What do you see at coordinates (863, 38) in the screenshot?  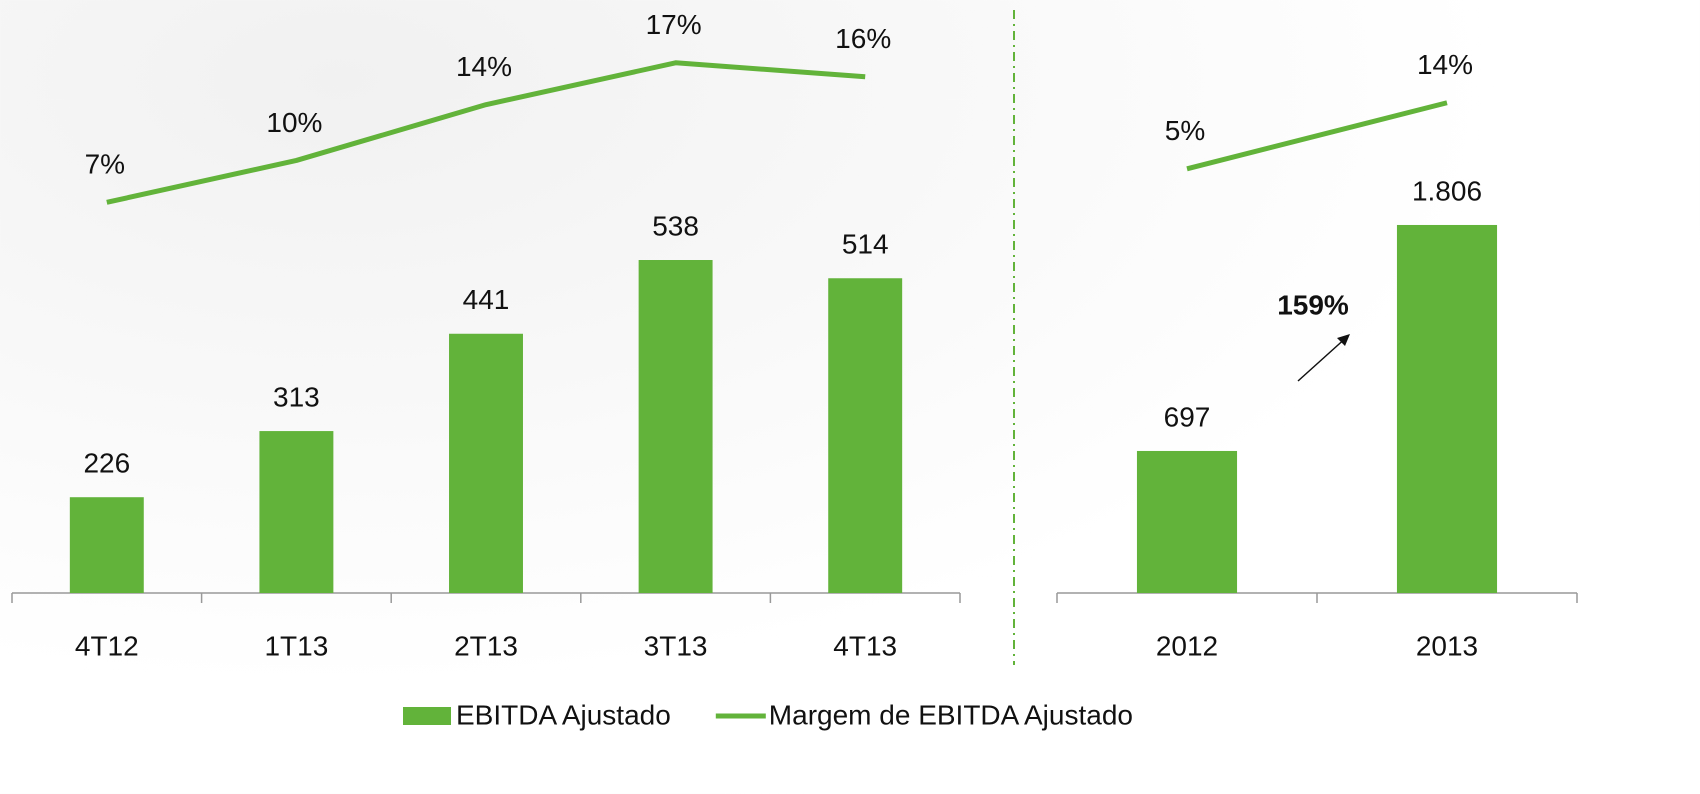 I see `data-label: 16%` at bounding box center [863, 38].